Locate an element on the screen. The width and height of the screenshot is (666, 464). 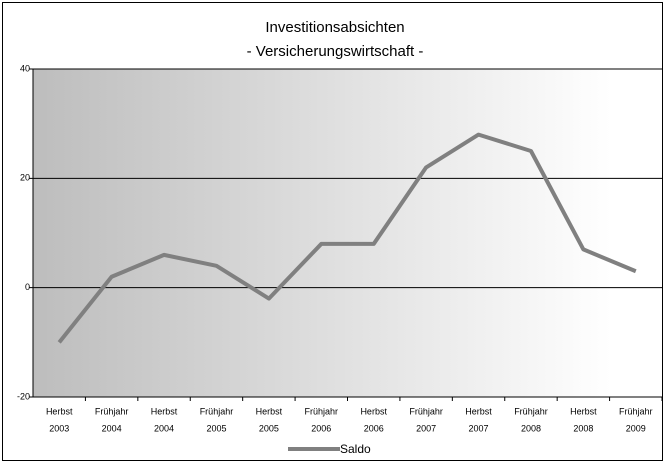
y-tick-label: 0 is located at coordinates (27, 287).